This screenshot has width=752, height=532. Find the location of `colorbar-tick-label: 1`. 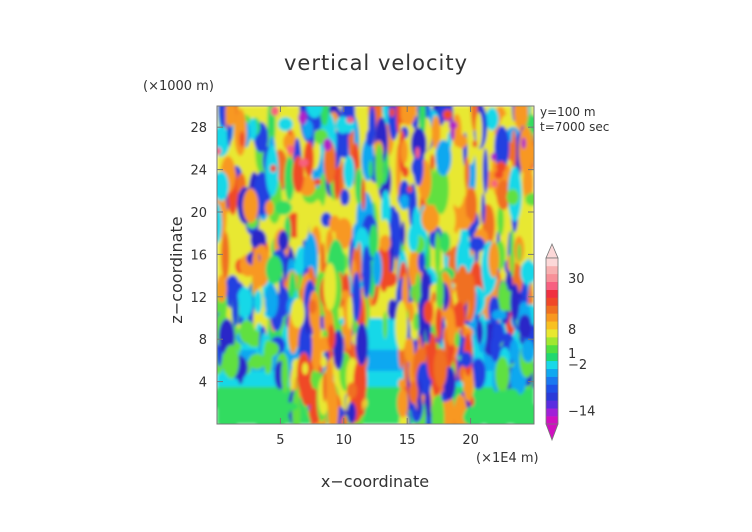

colorbar-tick-label: 1 is located at coordinates (572, 354).